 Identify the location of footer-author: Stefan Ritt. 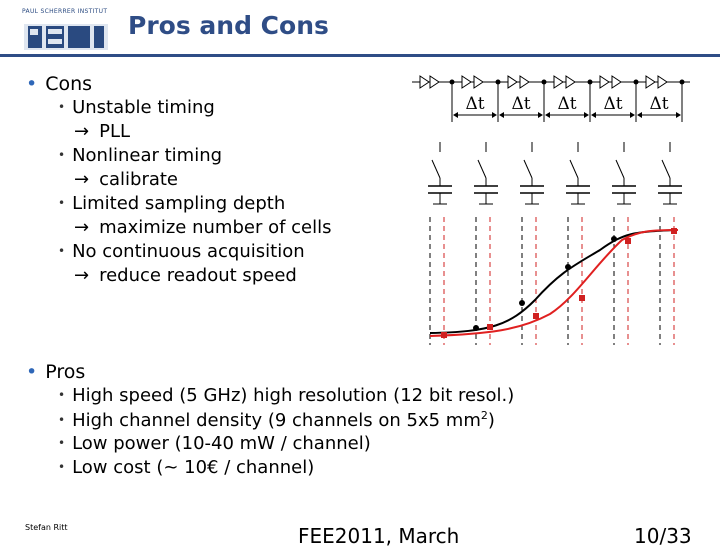
(46, 527).